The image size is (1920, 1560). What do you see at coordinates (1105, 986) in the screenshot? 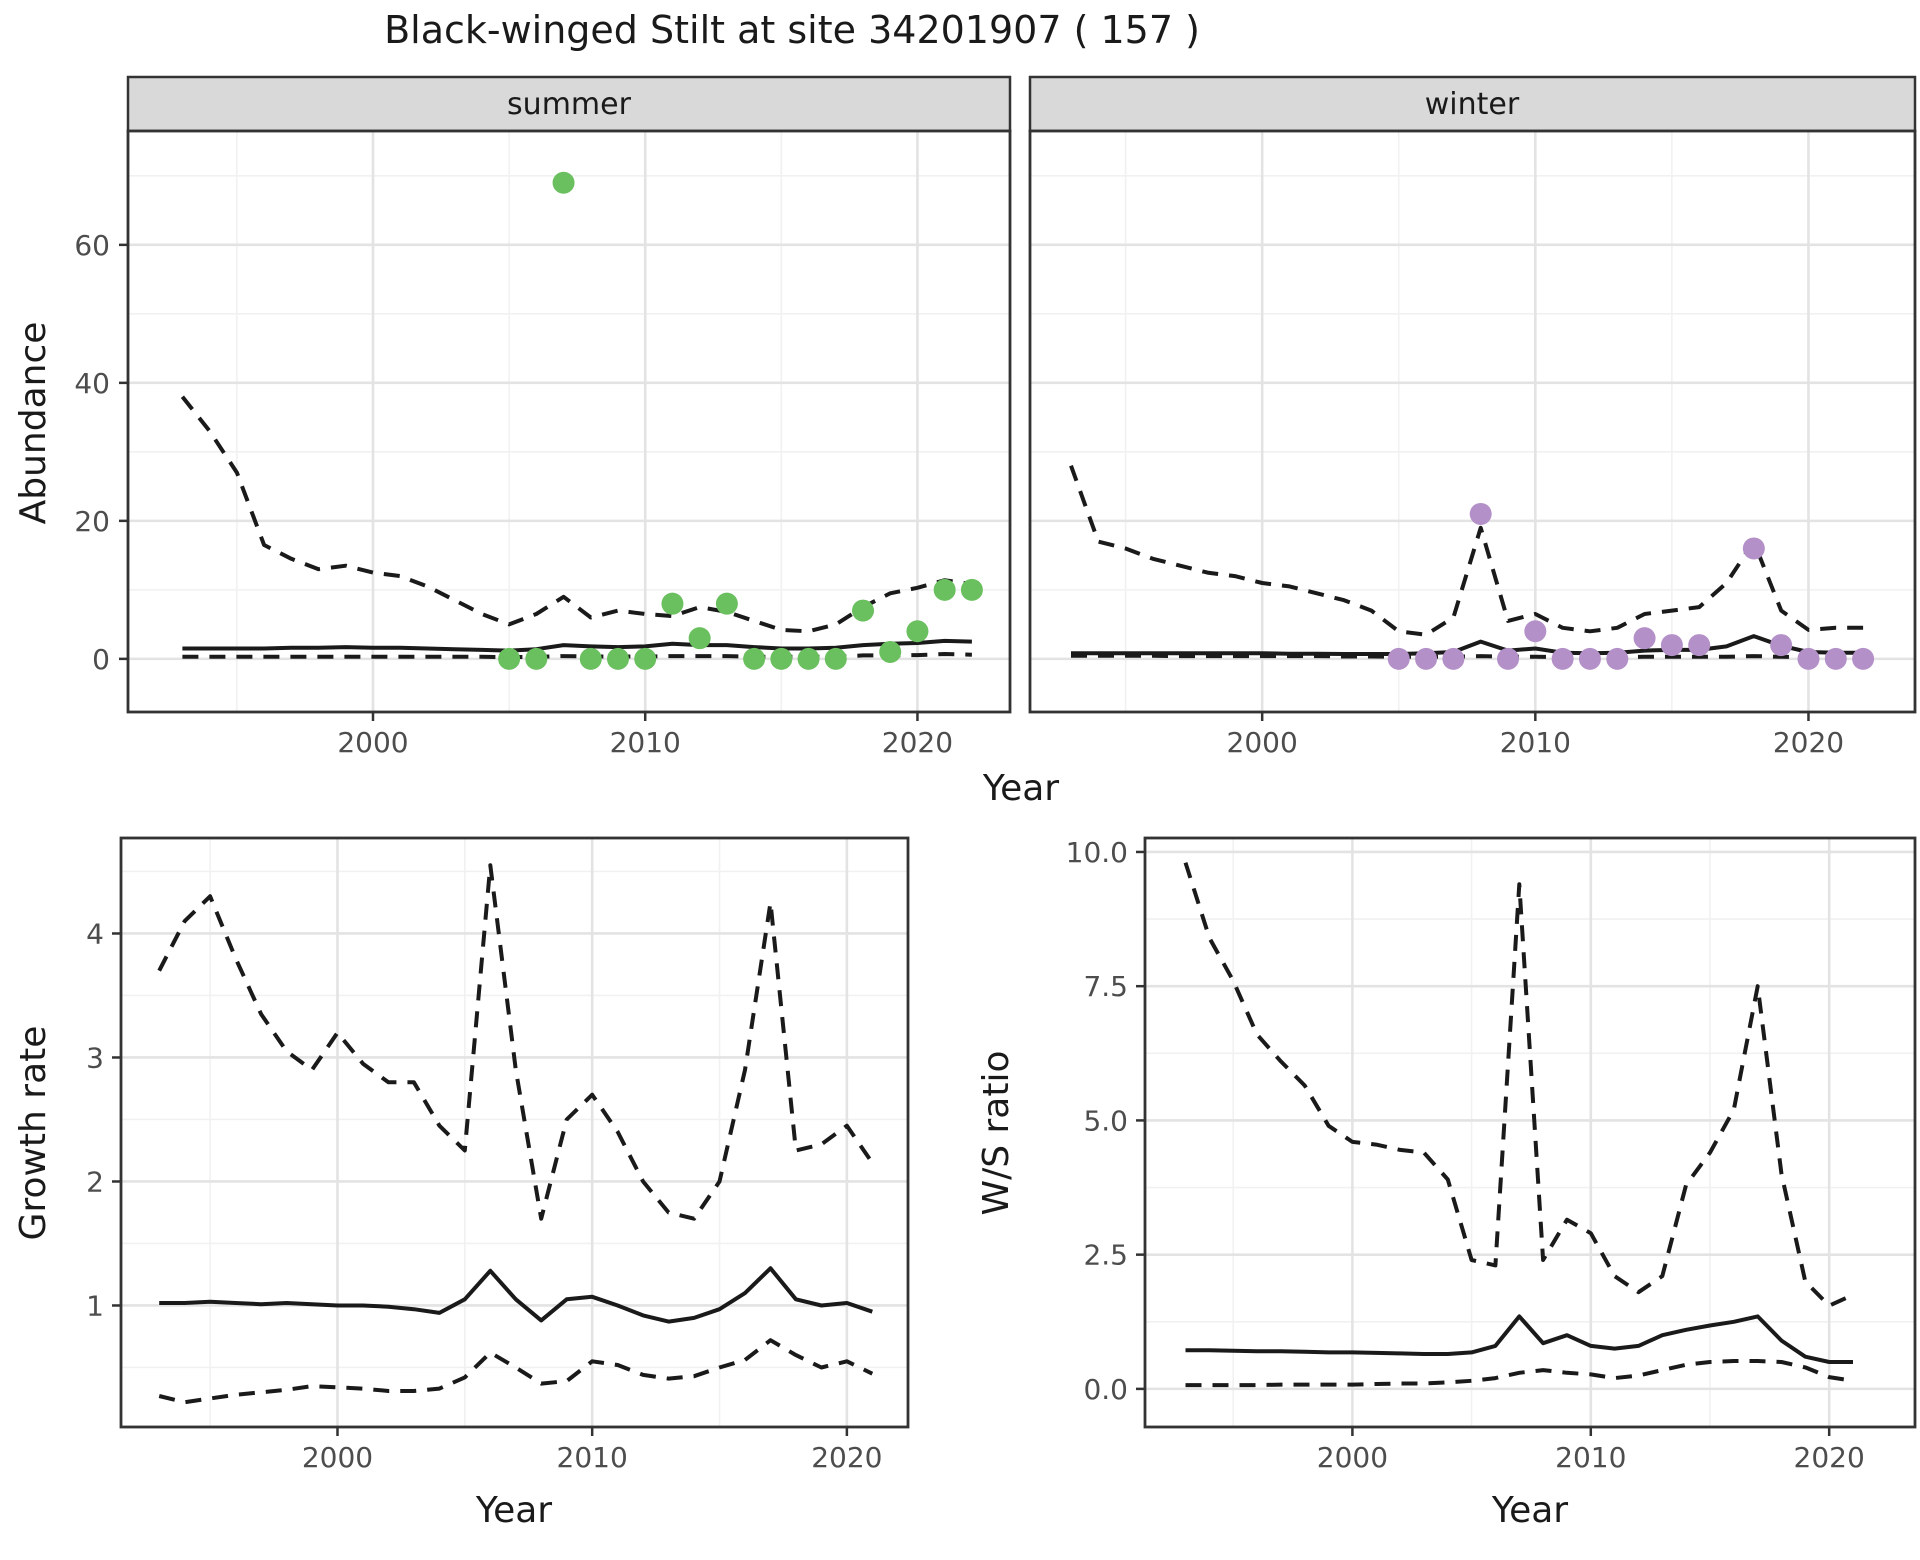
I see `y-tick-label: 7.5` at bounding box center [1105, 986].